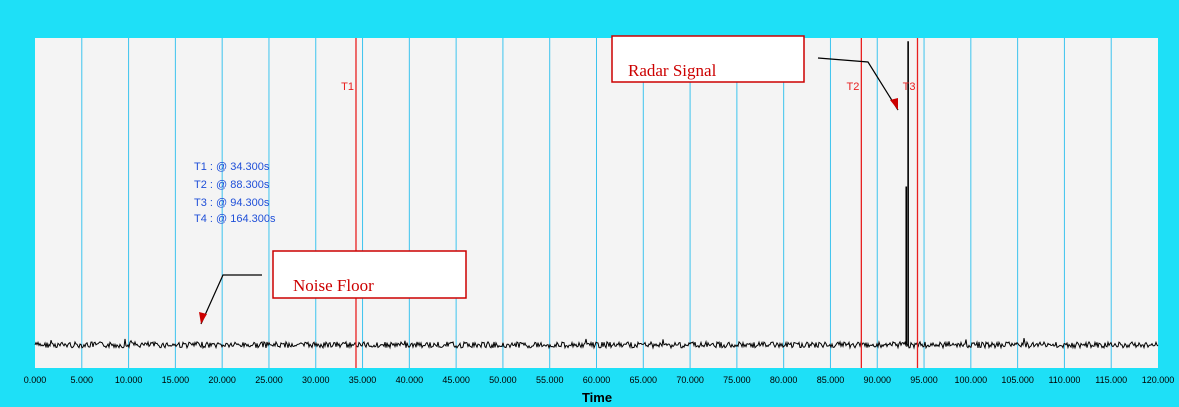 The height and width of the screenshot is (407, 1179). Describe the element at coordinates (1158, 380) in the screenshot. I see `x-tick-label: 120.000` at that location.